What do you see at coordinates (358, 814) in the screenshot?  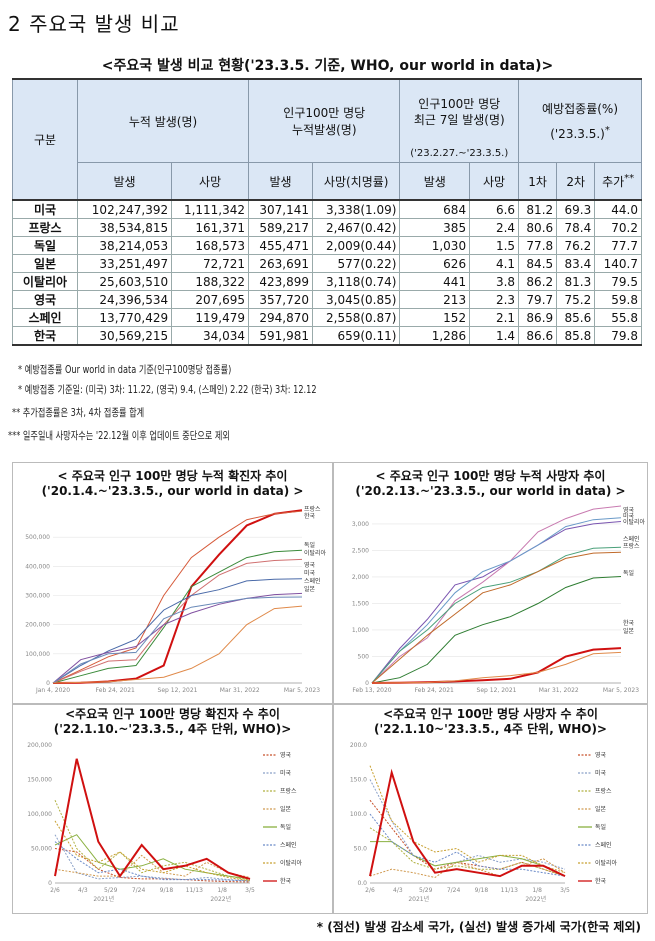 I see `y-tick-label: 100.0` at bounding box center [358, 814].